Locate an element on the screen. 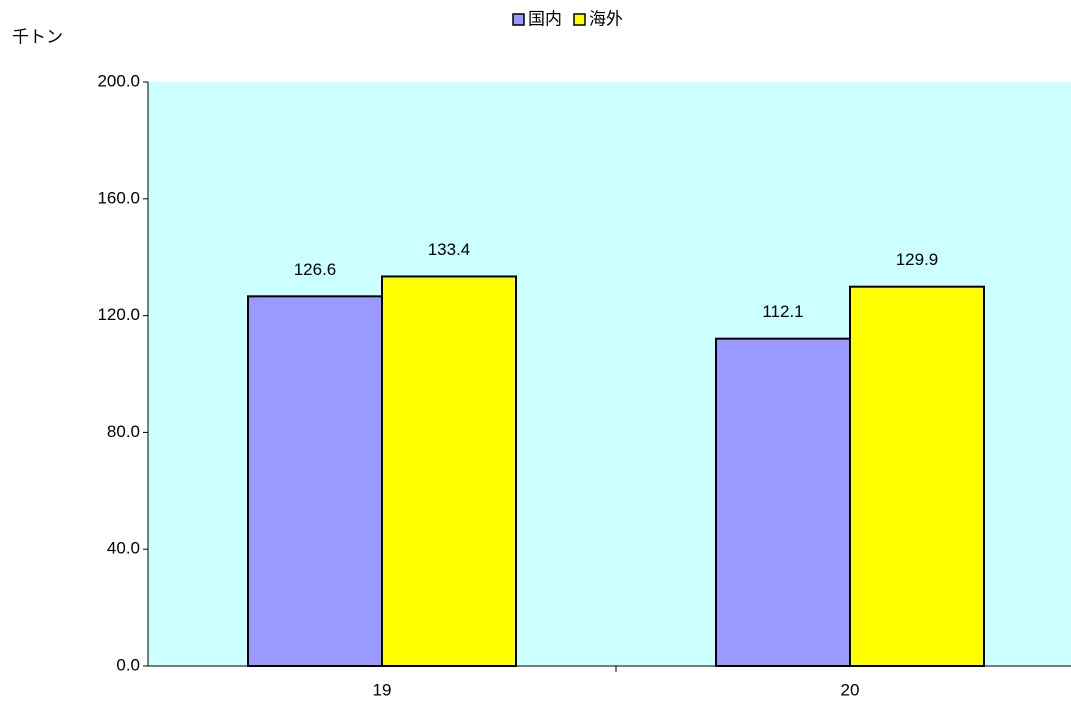  value-label: 126.6 is located at coordinates (315, 269).